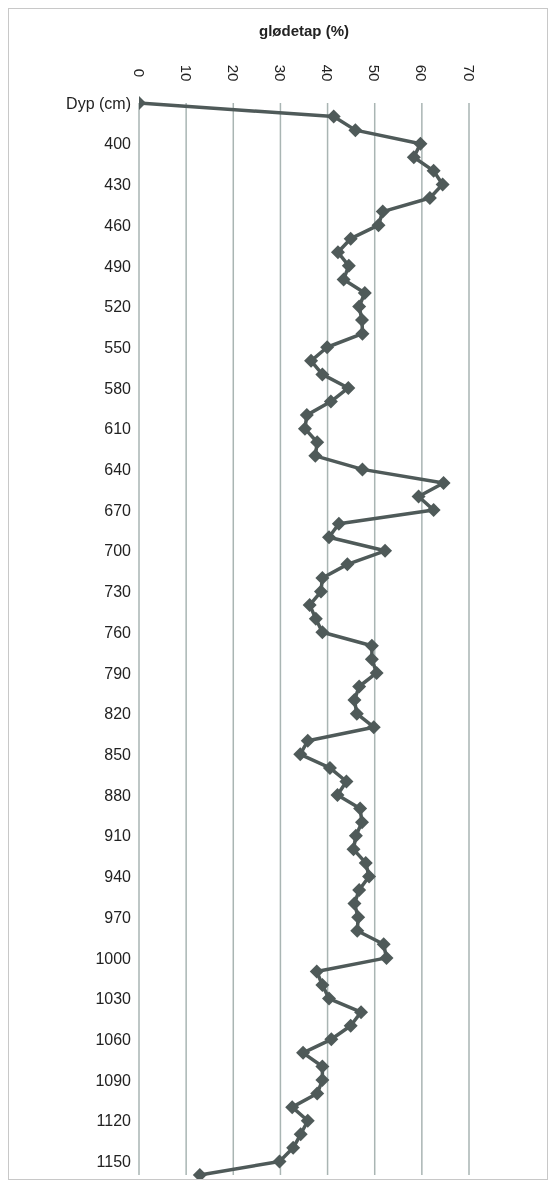  I want to click on x-axis-title: glødetap (%), so click(304, 30).